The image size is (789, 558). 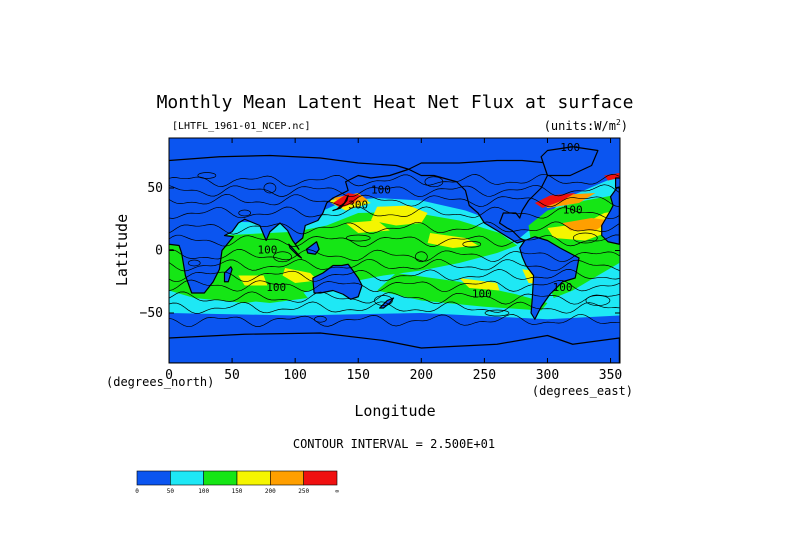 I want to click on contour-label-5: 100, so click(x=563, y=287).